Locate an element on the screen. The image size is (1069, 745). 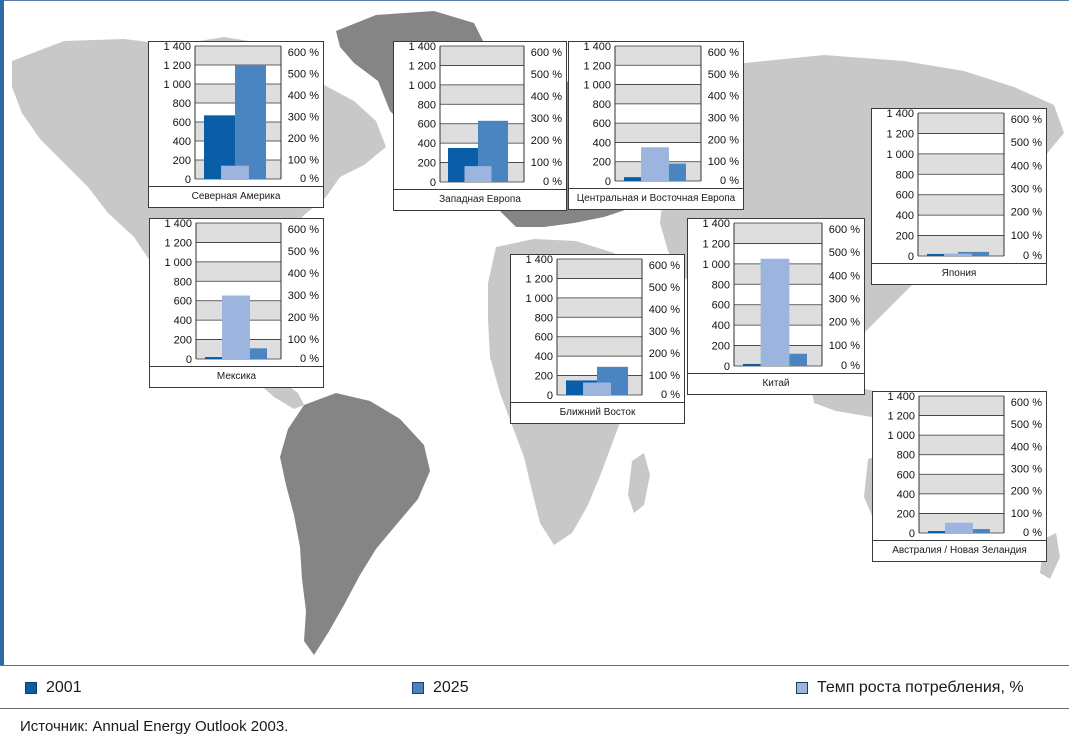
legend-item-2025: 2025 is located at coordinates (440, 688).